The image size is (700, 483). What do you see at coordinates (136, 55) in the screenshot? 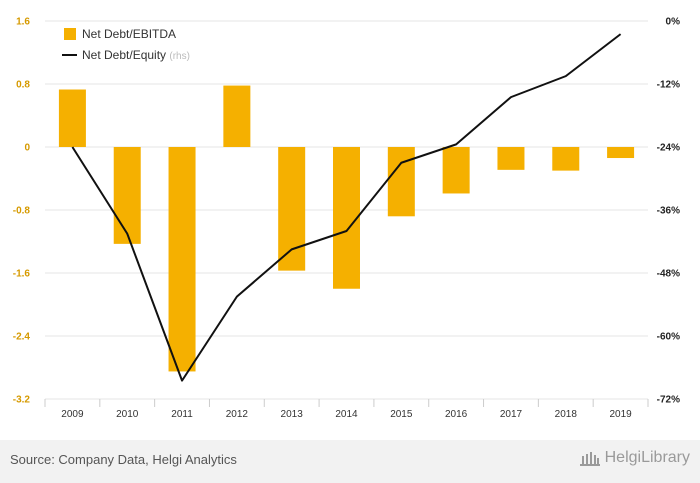
I see `legend-label-line: Net Debt/Equity (rhs)` at bounding box center [136, 55].